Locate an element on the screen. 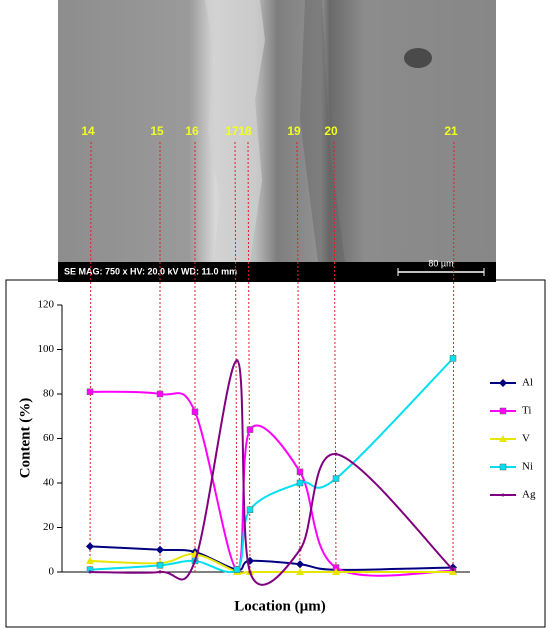  y-tick-label: 40 is located at coordinates (49, 483).